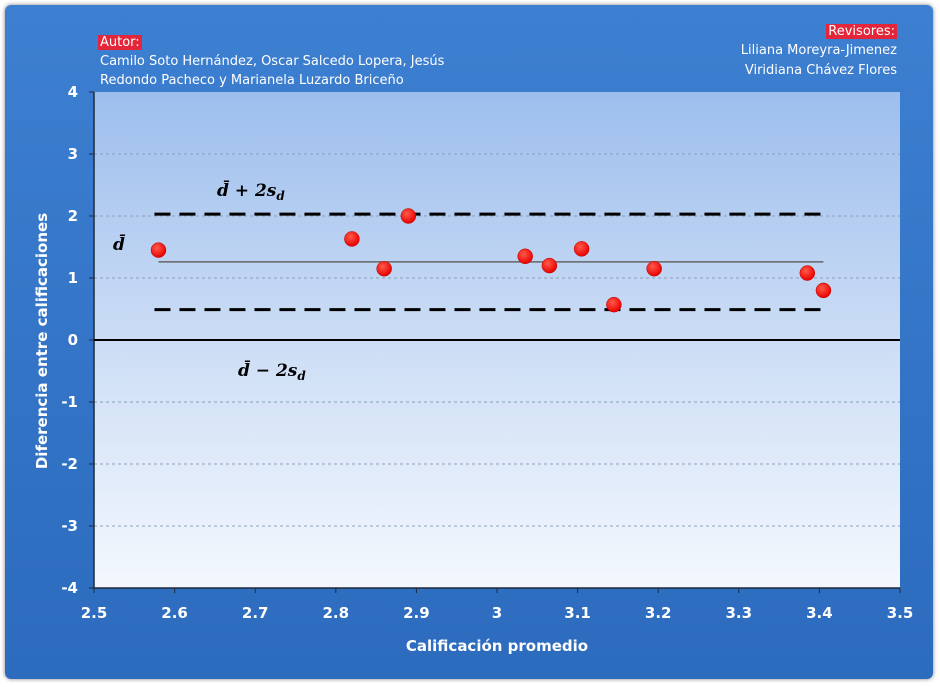 Image resolution: width=940 pixels, height=687 pixels. I want to click on y-tick-label: -4, so click(69, 588).